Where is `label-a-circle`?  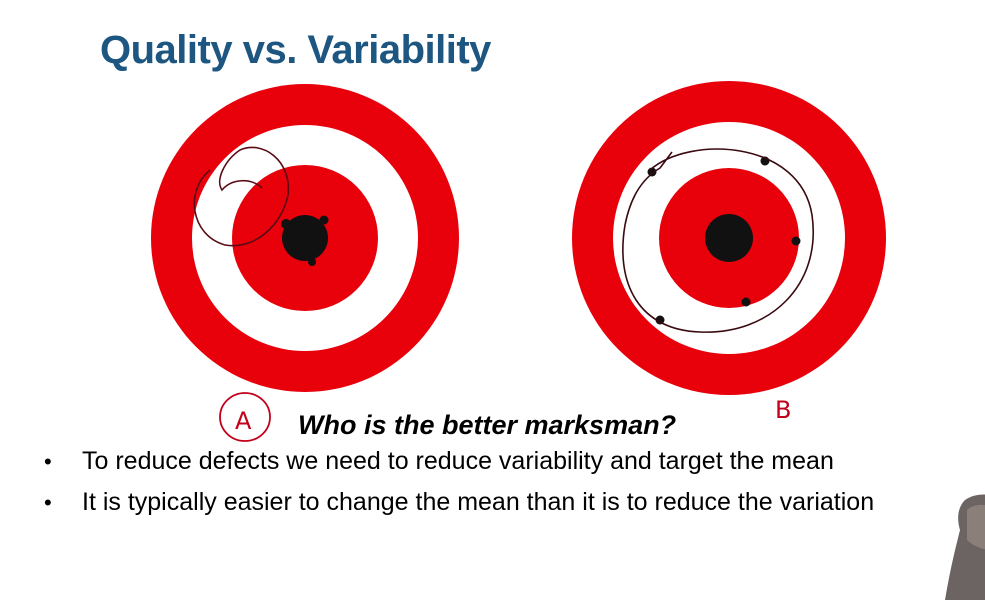
label-a-circle is located at coordinates (245, 417).